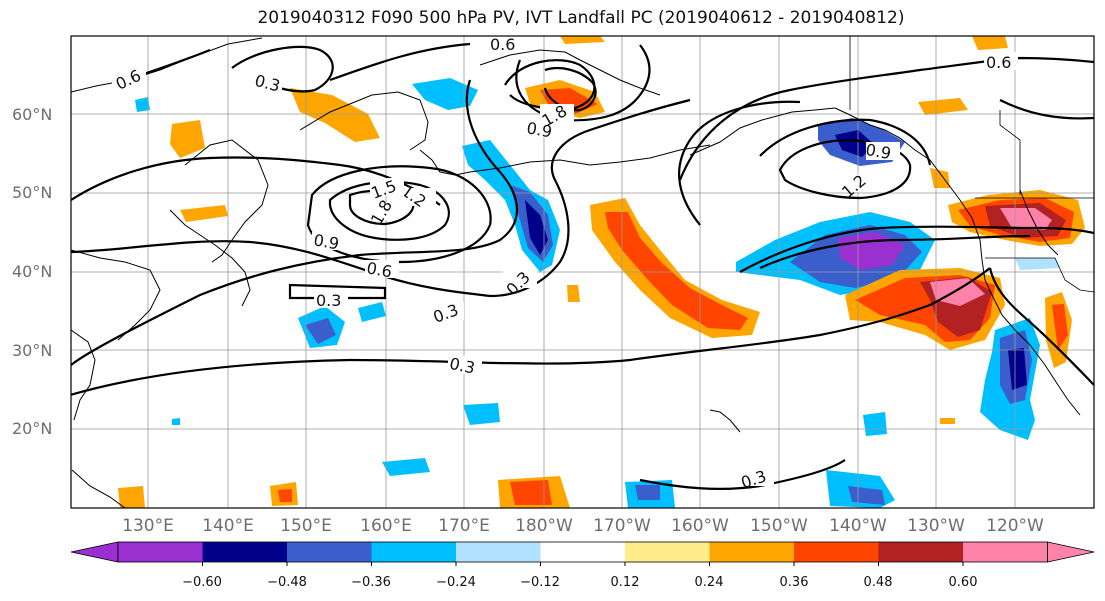 Image resolution: width=1105 pixels, height=601 pixels. Describe the element at coordinates (287, 582) in the screenshot. I see `colorbar-tick-label: −0.48` at that location.